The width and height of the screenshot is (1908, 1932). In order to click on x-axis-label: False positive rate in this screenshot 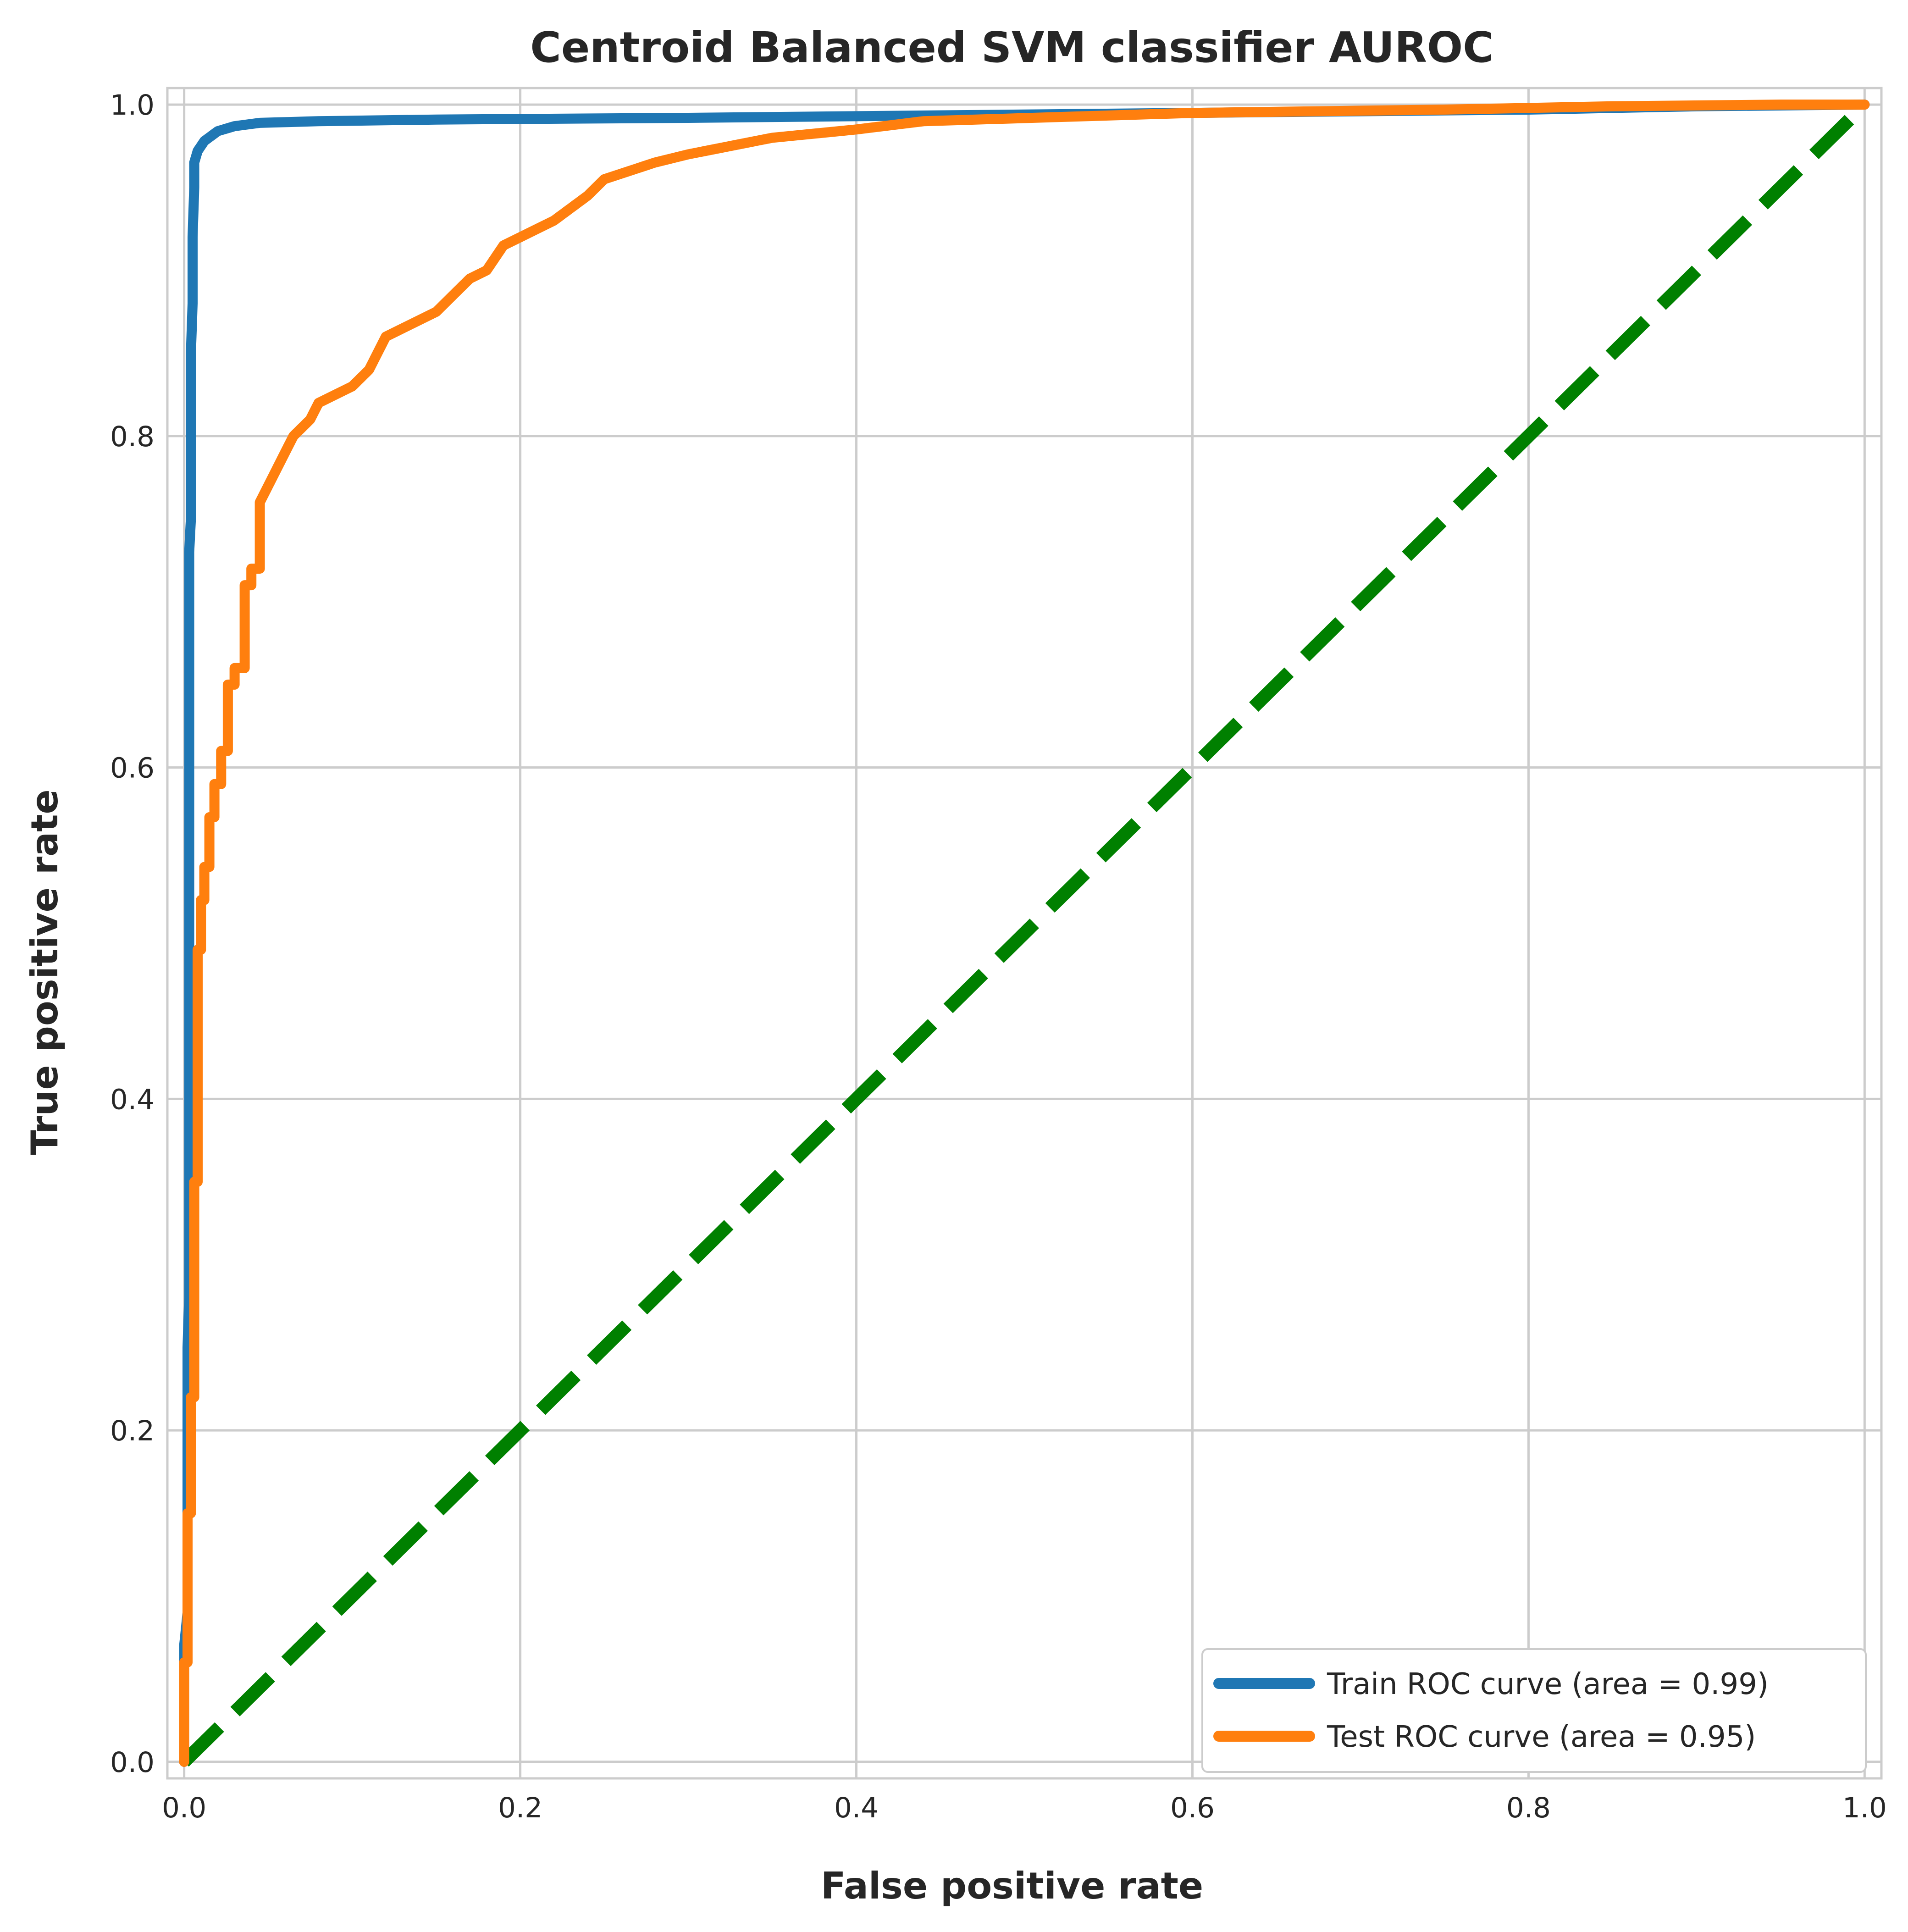, I will do `click(1012, 1886)`.